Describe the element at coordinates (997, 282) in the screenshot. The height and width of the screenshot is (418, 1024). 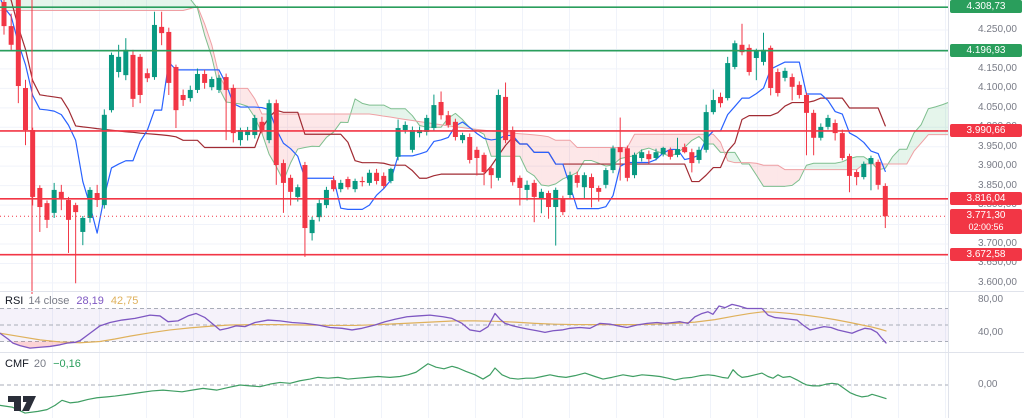
I see `price-tick: 3.600,00` at that location.